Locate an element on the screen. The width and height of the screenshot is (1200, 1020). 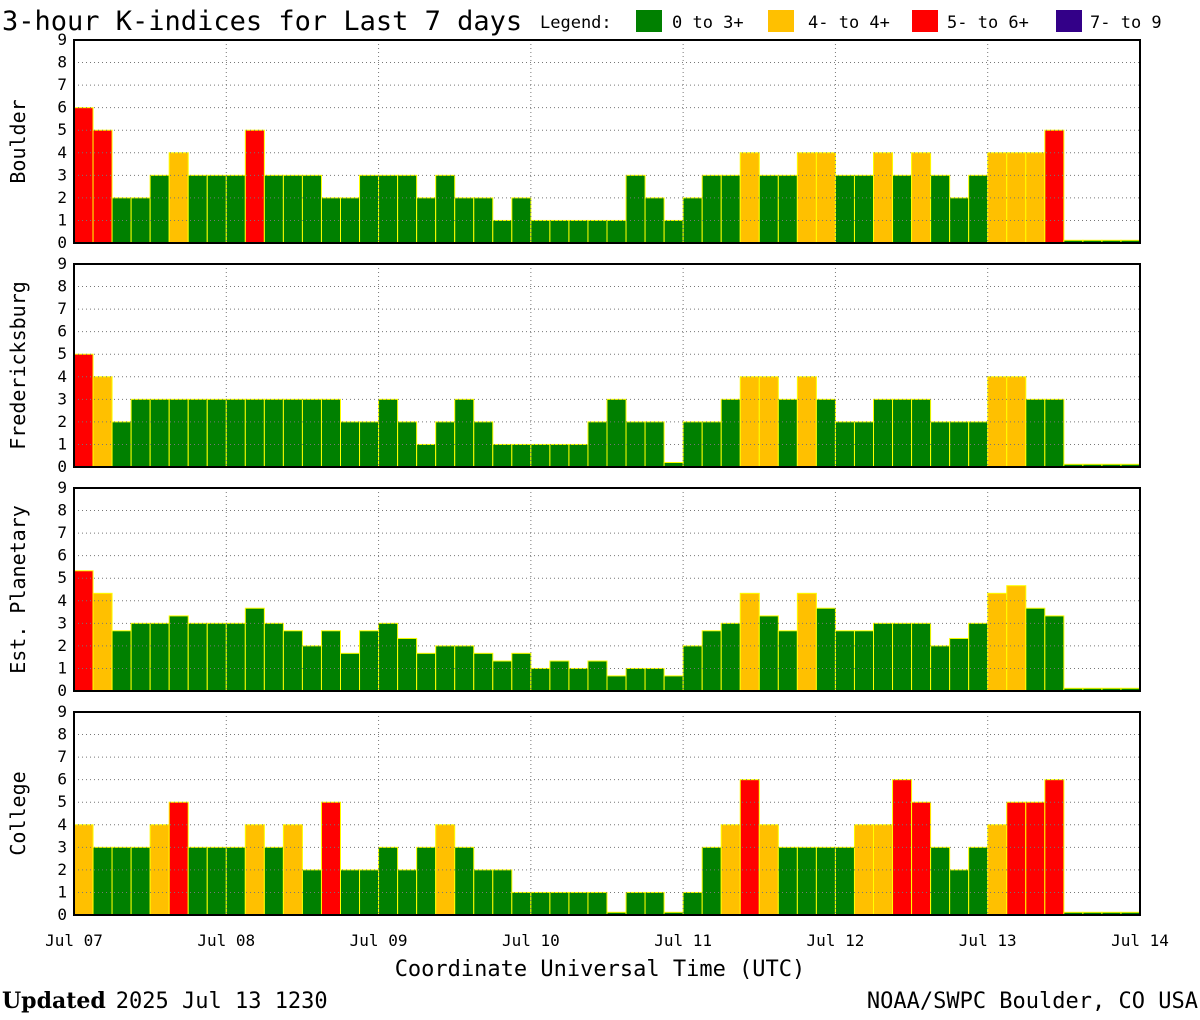
y-tick-fredericksburg-0: 0 is located at coordinates (62, 466).